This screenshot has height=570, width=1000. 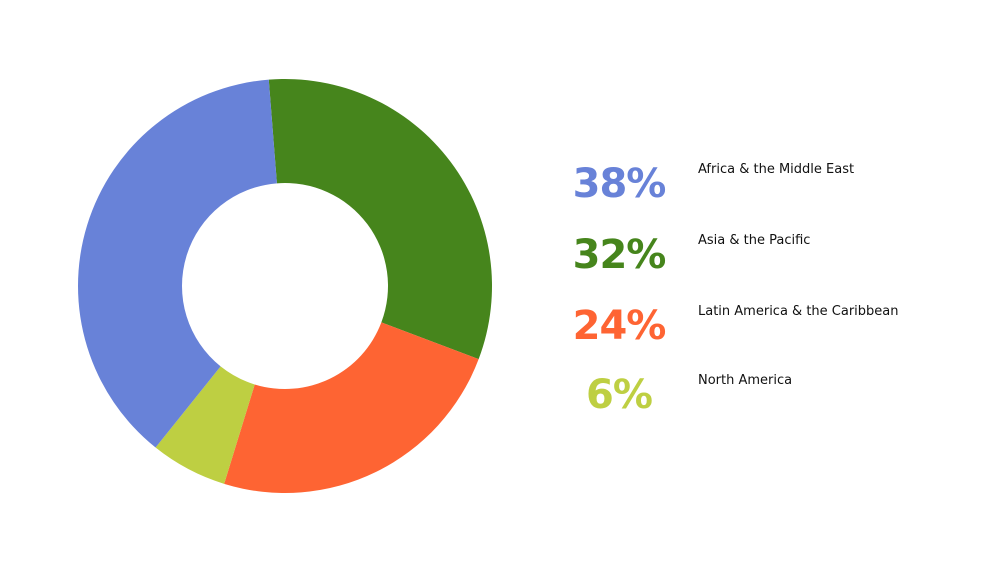 What do you see at coordinates (619, 395) in the screenshot?
I see `legend-percentage: 6%` at bounding box center [619, 395].